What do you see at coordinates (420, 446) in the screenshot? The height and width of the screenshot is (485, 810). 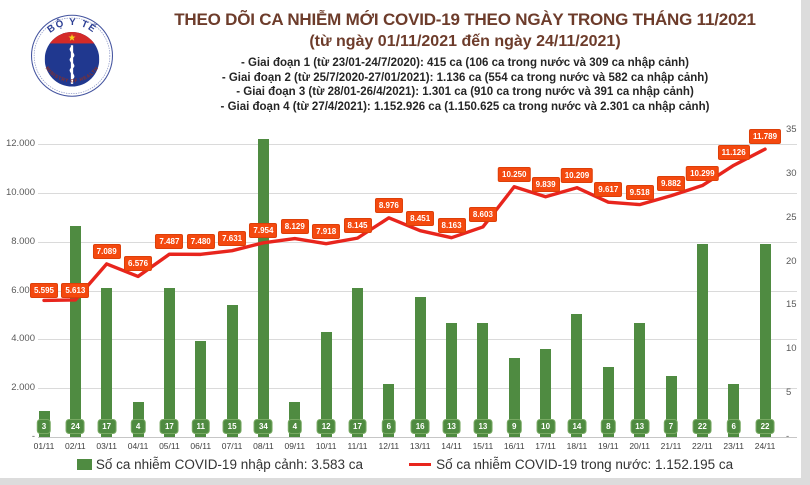 I see `x-axis-label: 13/11` at bounding box center [420, 446].